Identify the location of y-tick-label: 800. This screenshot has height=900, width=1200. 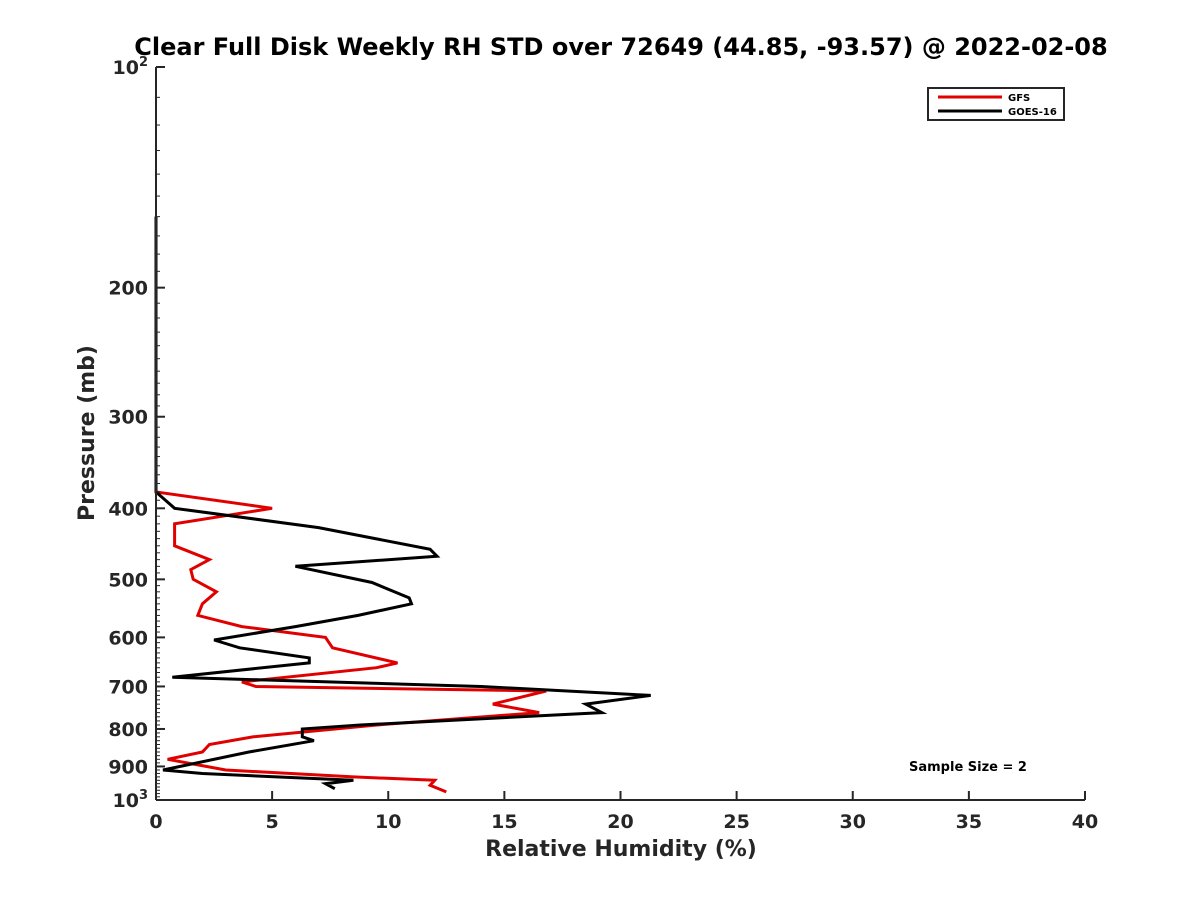
(128, 730).